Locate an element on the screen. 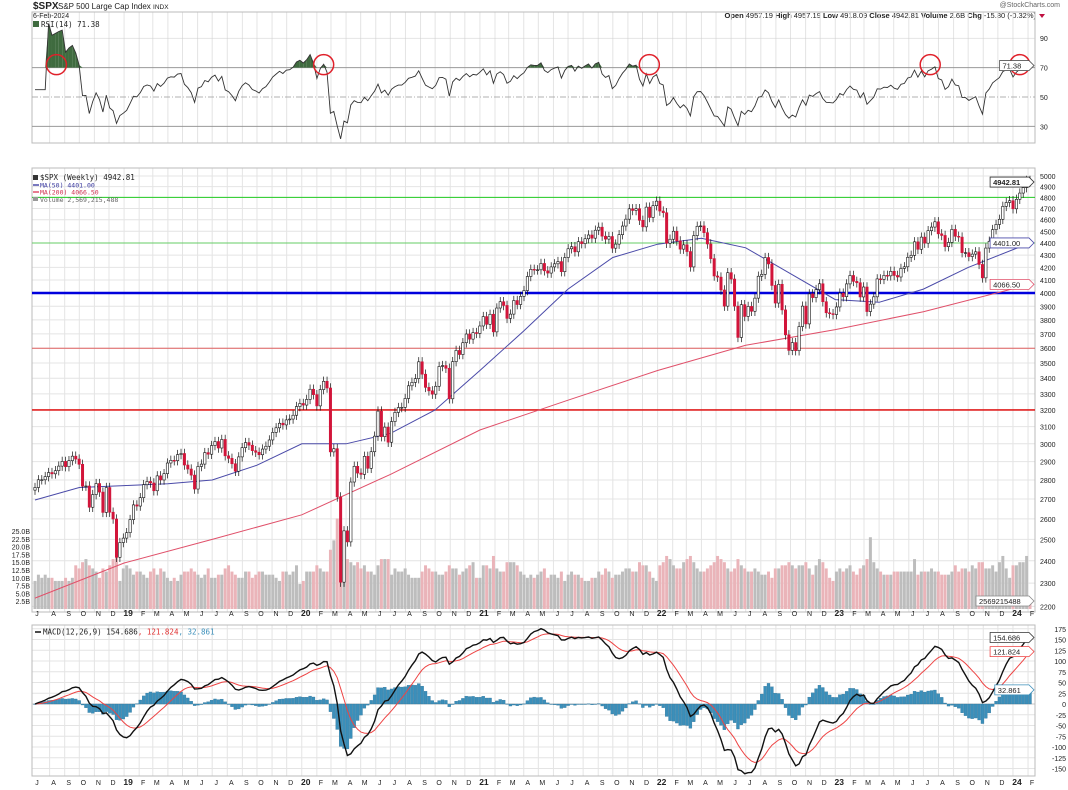  month-tick-label: O is located at coordinates (84, 783).